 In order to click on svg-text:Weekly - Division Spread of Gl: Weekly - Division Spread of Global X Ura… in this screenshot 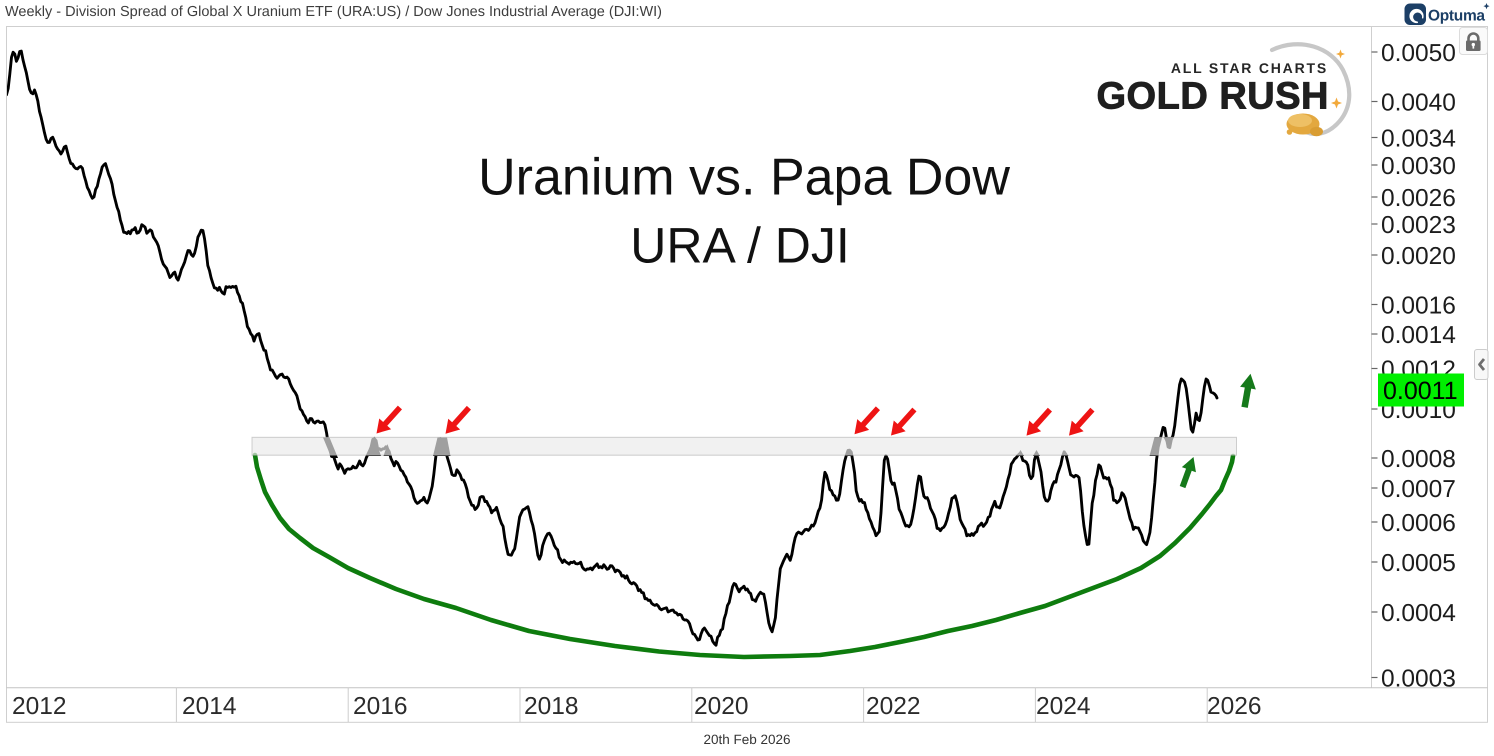, I will do `click(333, 12)`.